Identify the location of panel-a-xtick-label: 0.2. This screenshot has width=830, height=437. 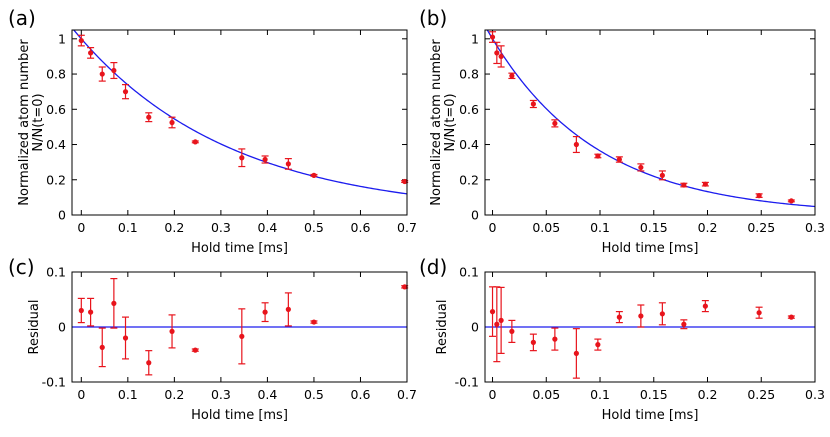
(174, 227).